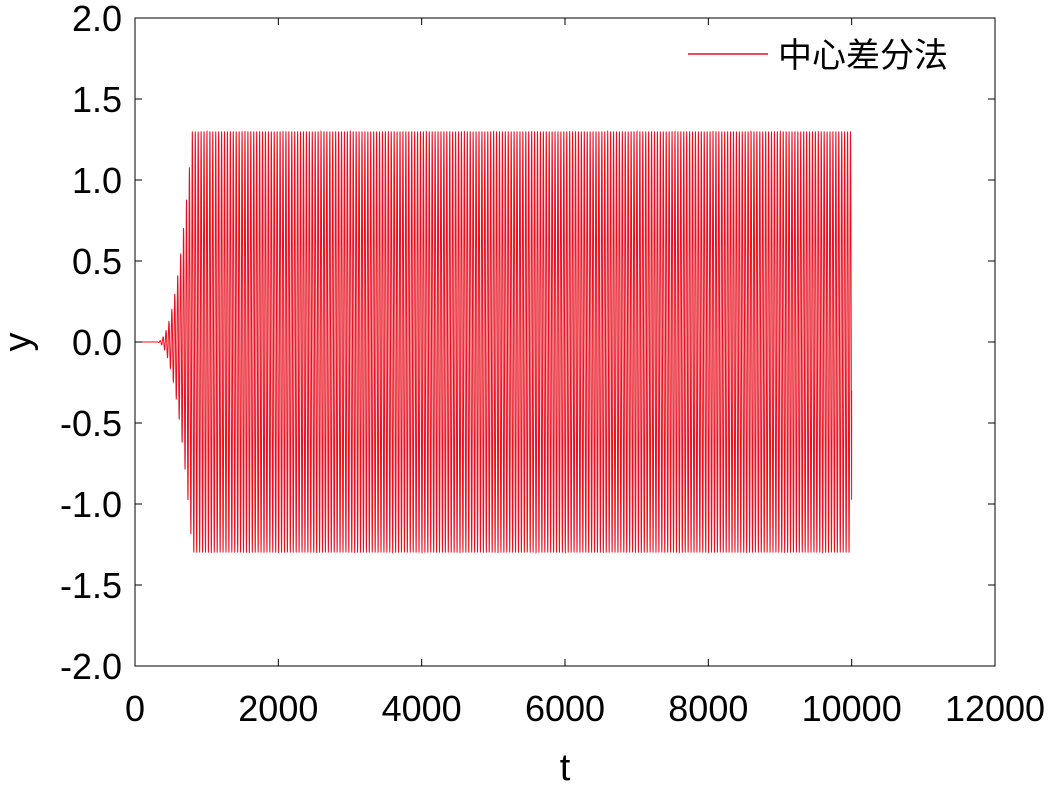  What do you see at coordinates (97, 180) in the screenshot?
I see `y-tick-label: 1.0` at bounding box center [97, 180].